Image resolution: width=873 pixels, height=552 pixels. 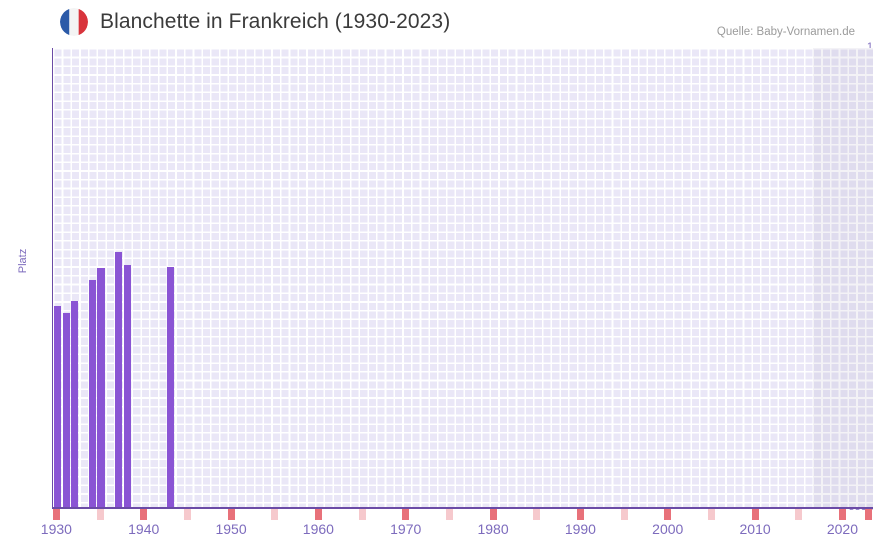 What do you see at coordinates (56, 529) in the screenshot?
I see `x-axis-tick-label: 1930` at bounding box center [56, 529].